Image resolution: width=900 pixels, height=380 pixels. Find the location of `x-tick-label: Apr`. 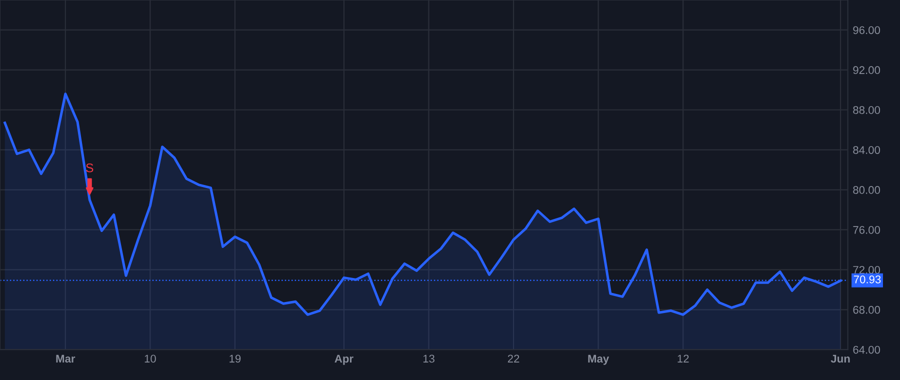

x-tick-label: Apr is located at coordinates (344, 359).